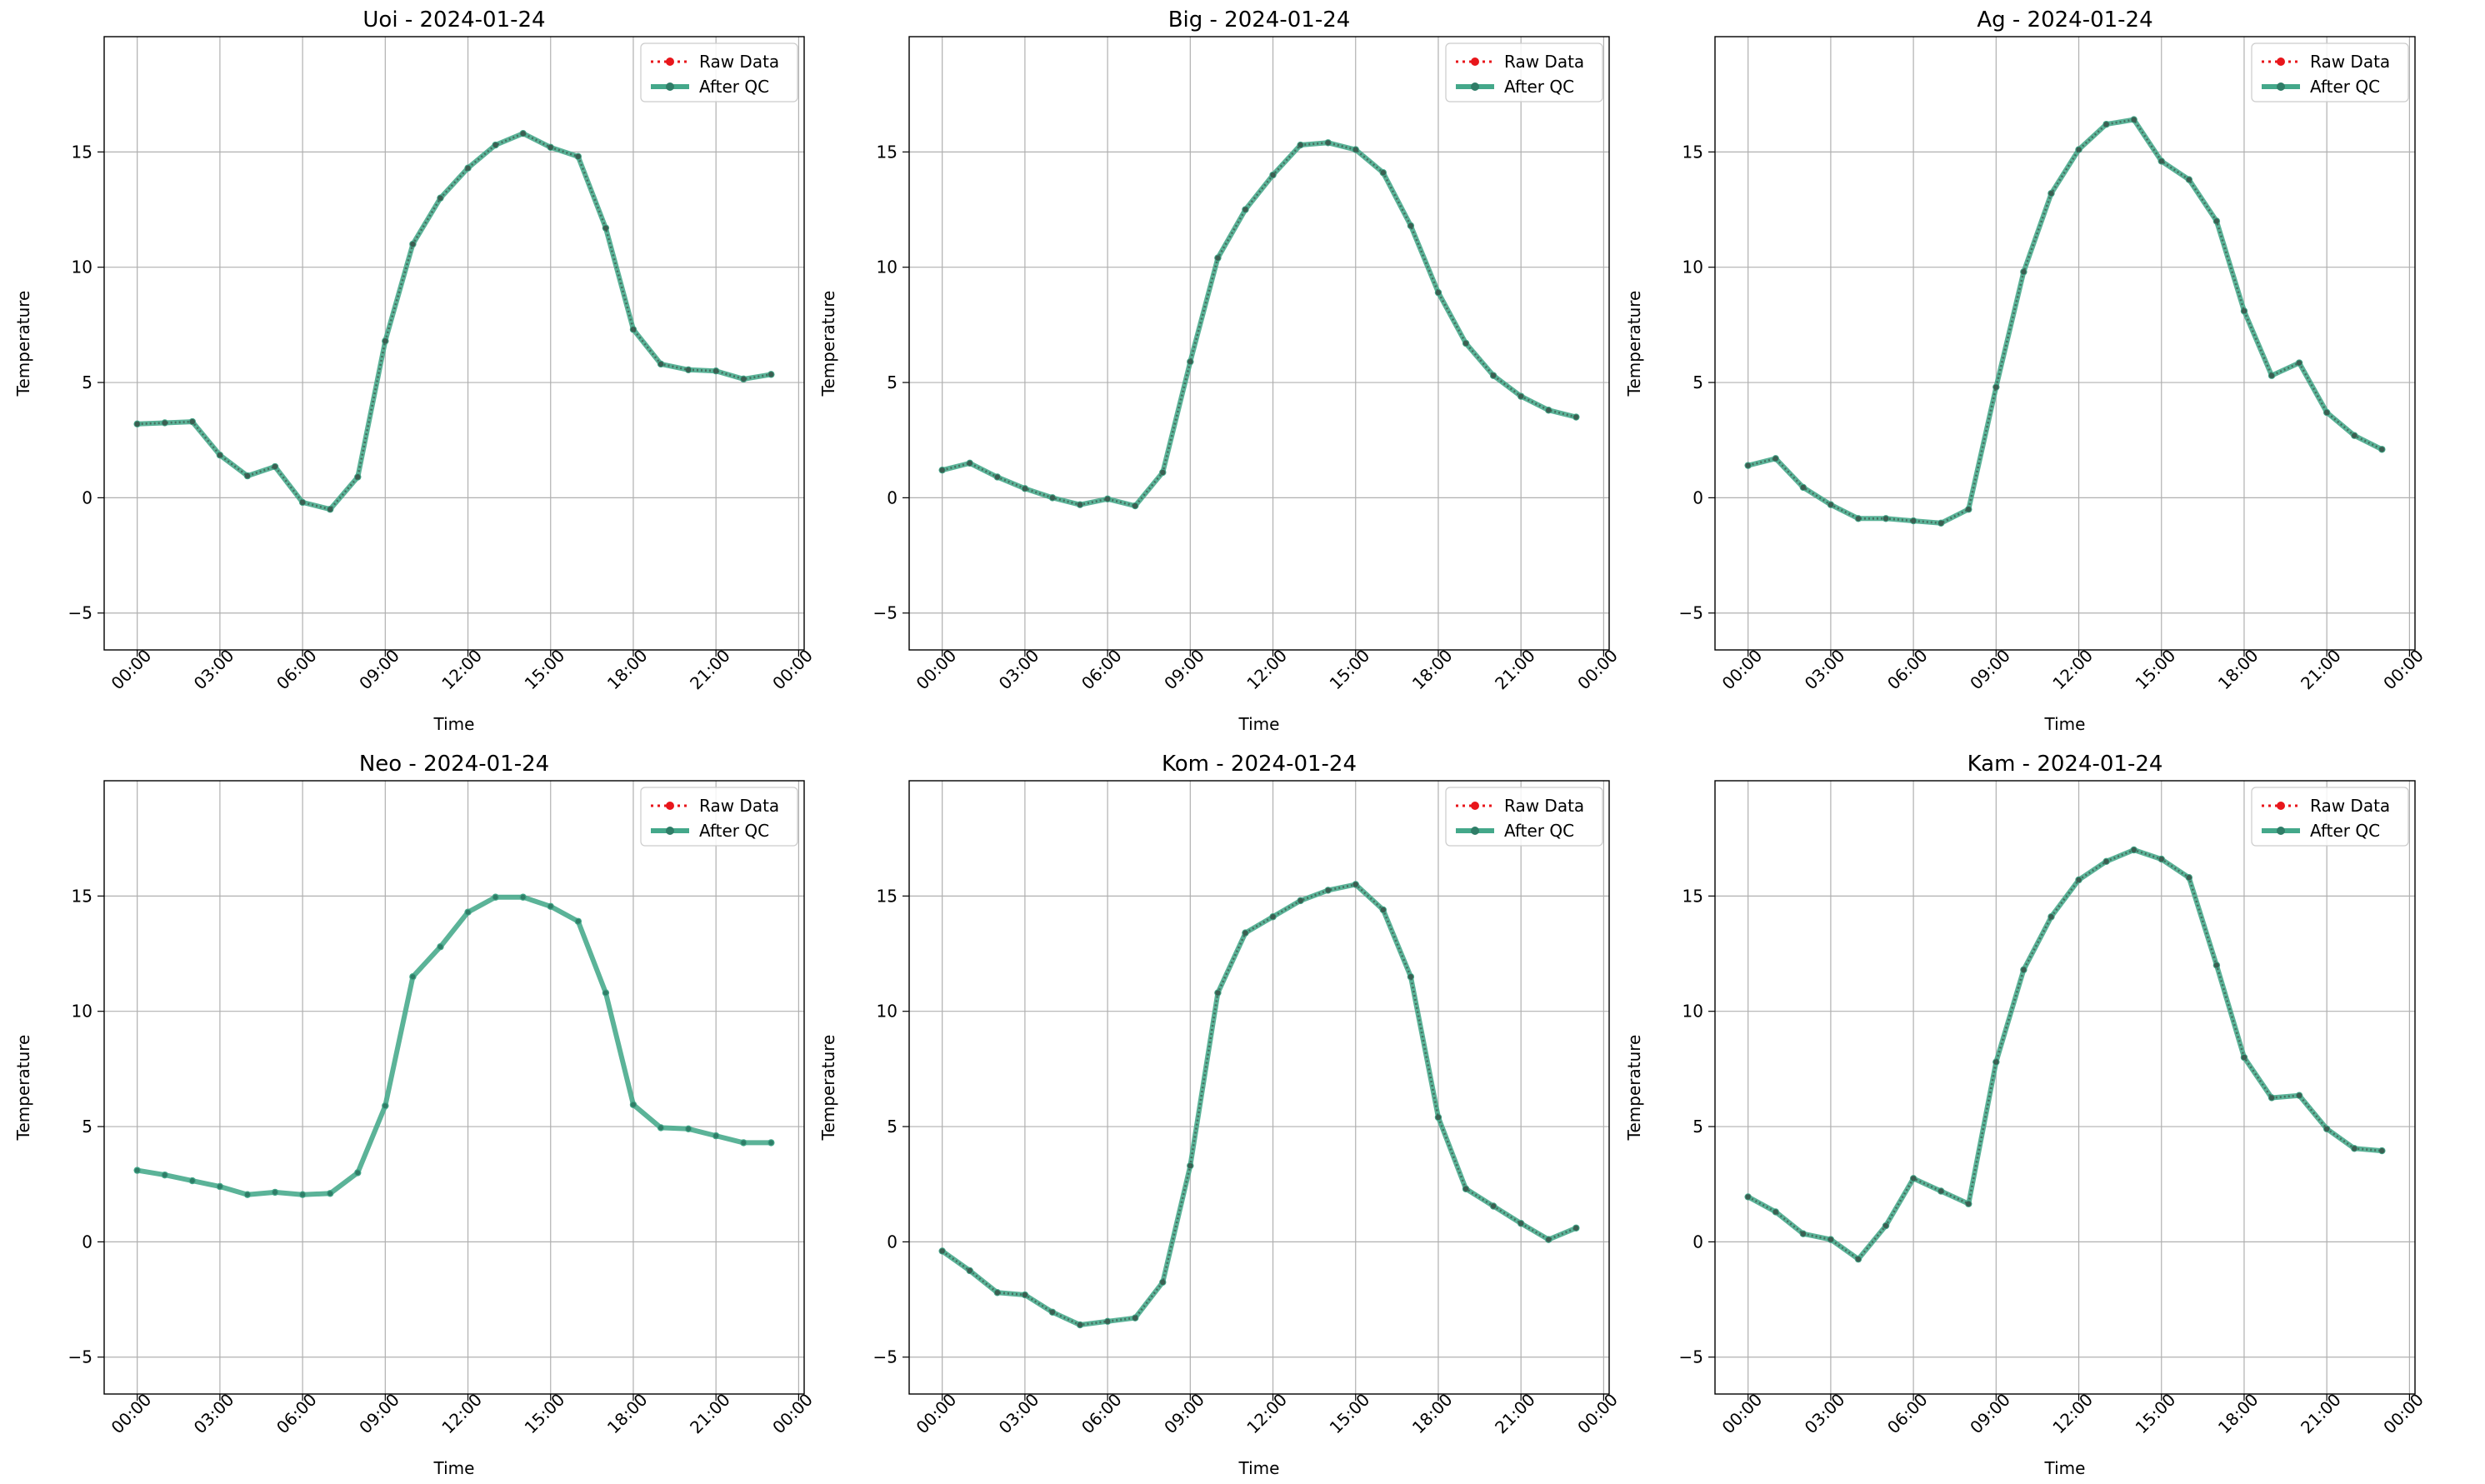 The image size is (2485, 1484). Describe the element at coordinates (87, 497) in the screenshot. I see `y-tick-label: 0` at that location.